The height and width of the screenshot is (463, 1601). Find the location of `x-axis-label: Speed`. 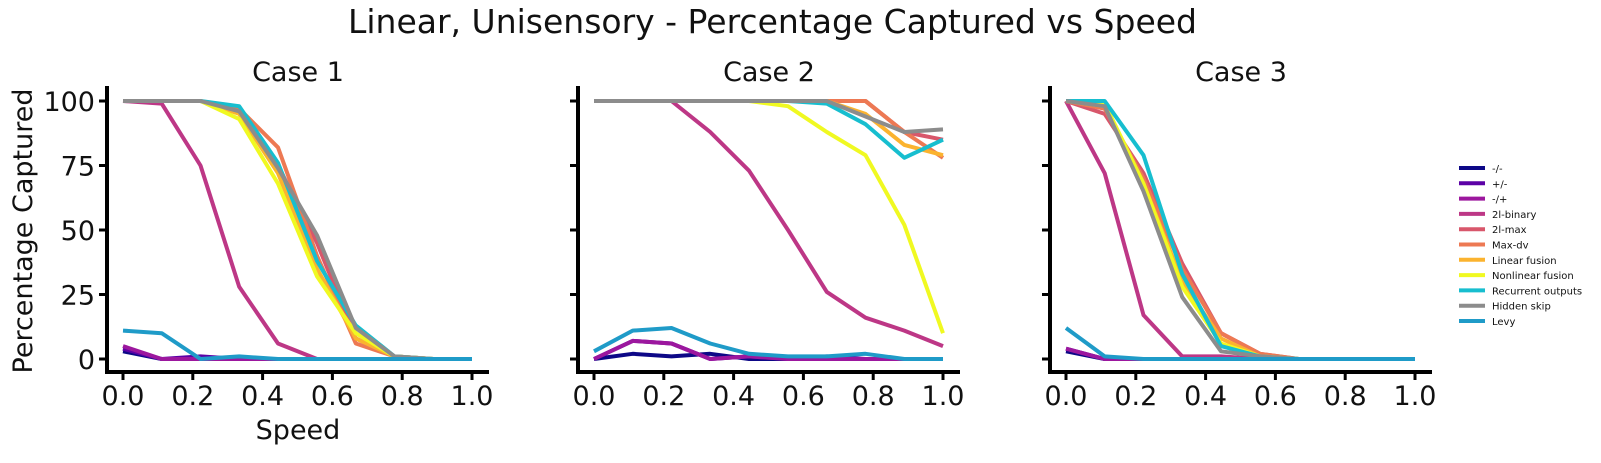

x-axis-label: Speed is located at coordinates (298, 430).